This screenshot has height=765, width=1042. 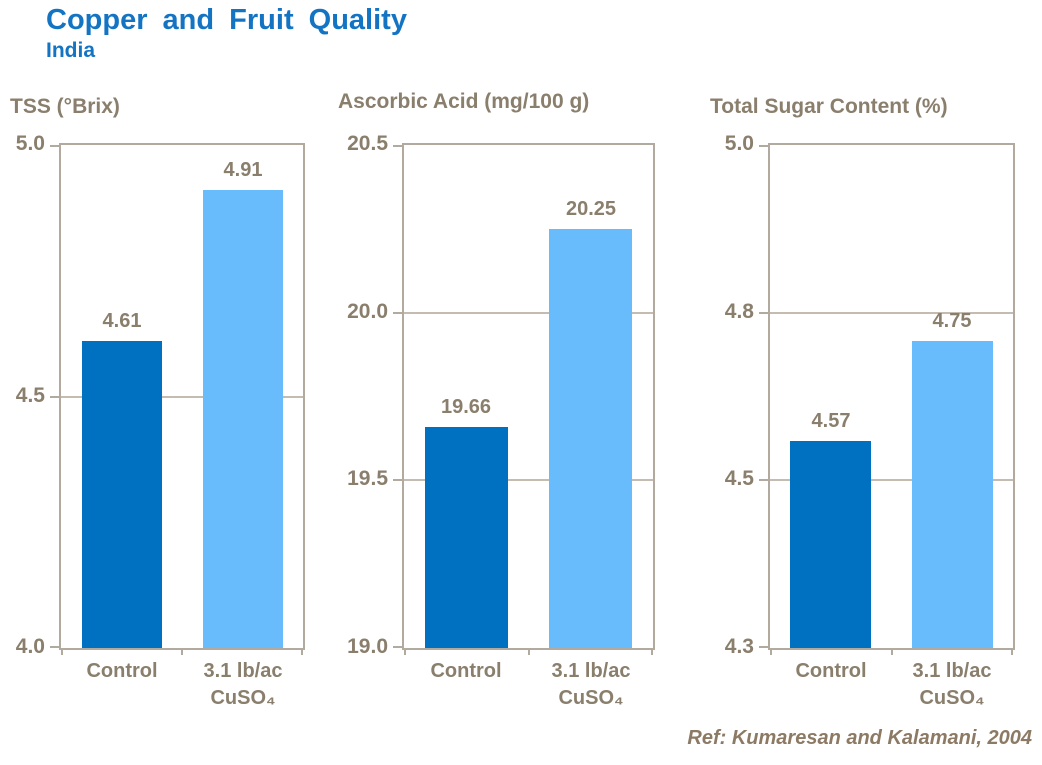 What do you see at coordinates (367, 478) in the screenshot?
I see `ytick-label: 19.5` at bounding box center [367, 478].